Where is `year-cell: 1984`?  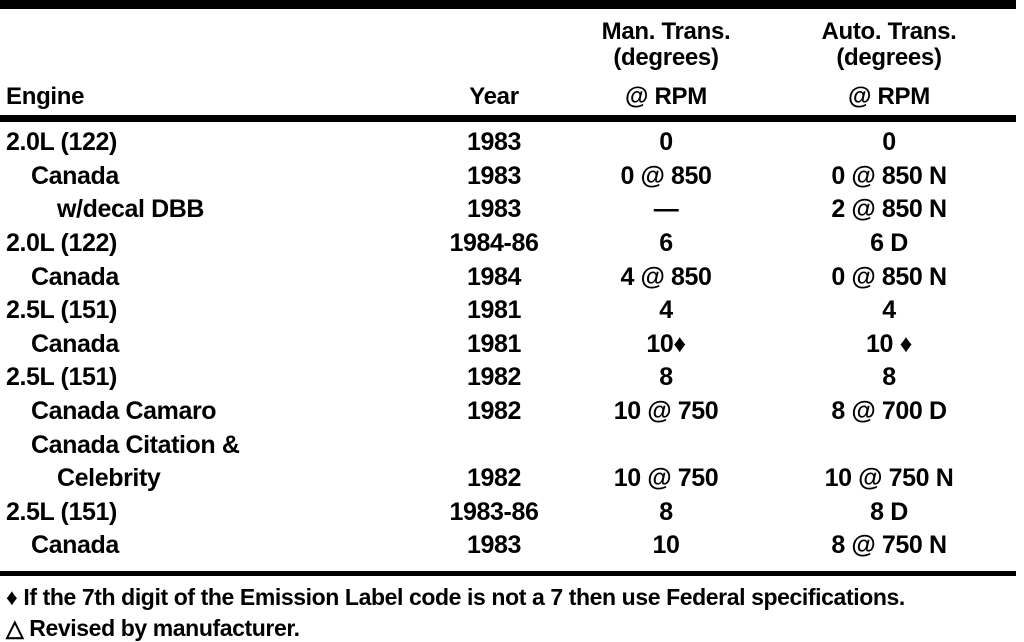 year-cell: 1984 is located at coordinates (493, 276).